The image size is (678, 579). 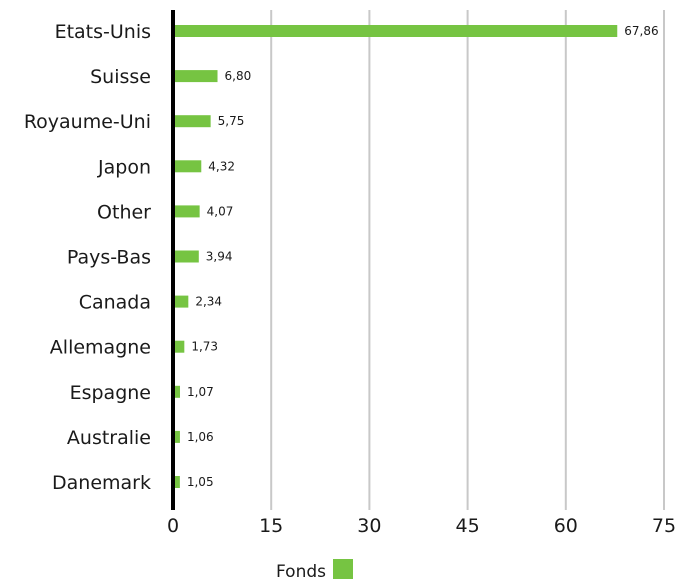 I want to click on data-label: 1,06, so click(x=200, y=437).